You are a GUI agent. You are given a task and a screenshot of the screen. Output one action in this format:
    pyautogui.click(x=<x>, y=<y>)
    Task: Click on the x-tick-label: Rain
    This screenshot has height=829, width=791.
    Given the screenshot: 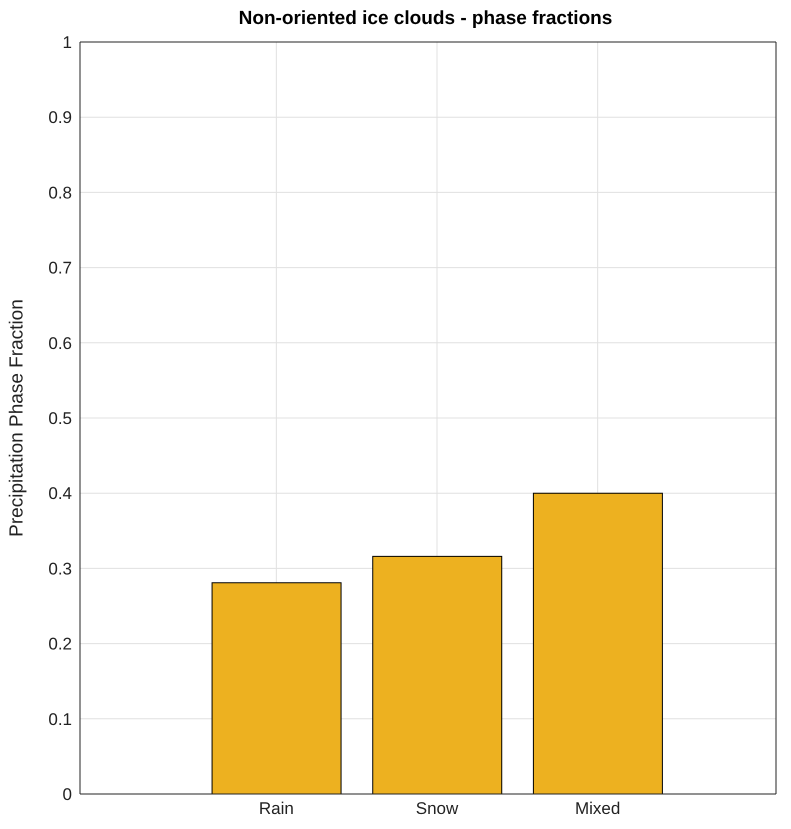 What is the action you would take?
    pyautogui.click(x=276, y=808)
    